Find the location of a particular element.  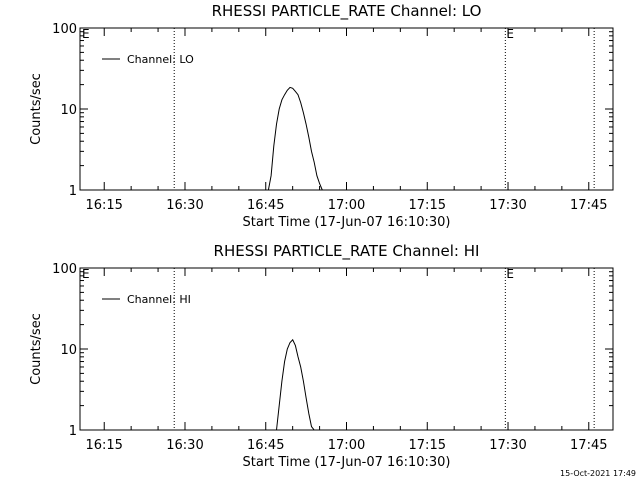

footer-timestamp: 15-Oct-2021 17:49 is located at coordinates (598, 473).